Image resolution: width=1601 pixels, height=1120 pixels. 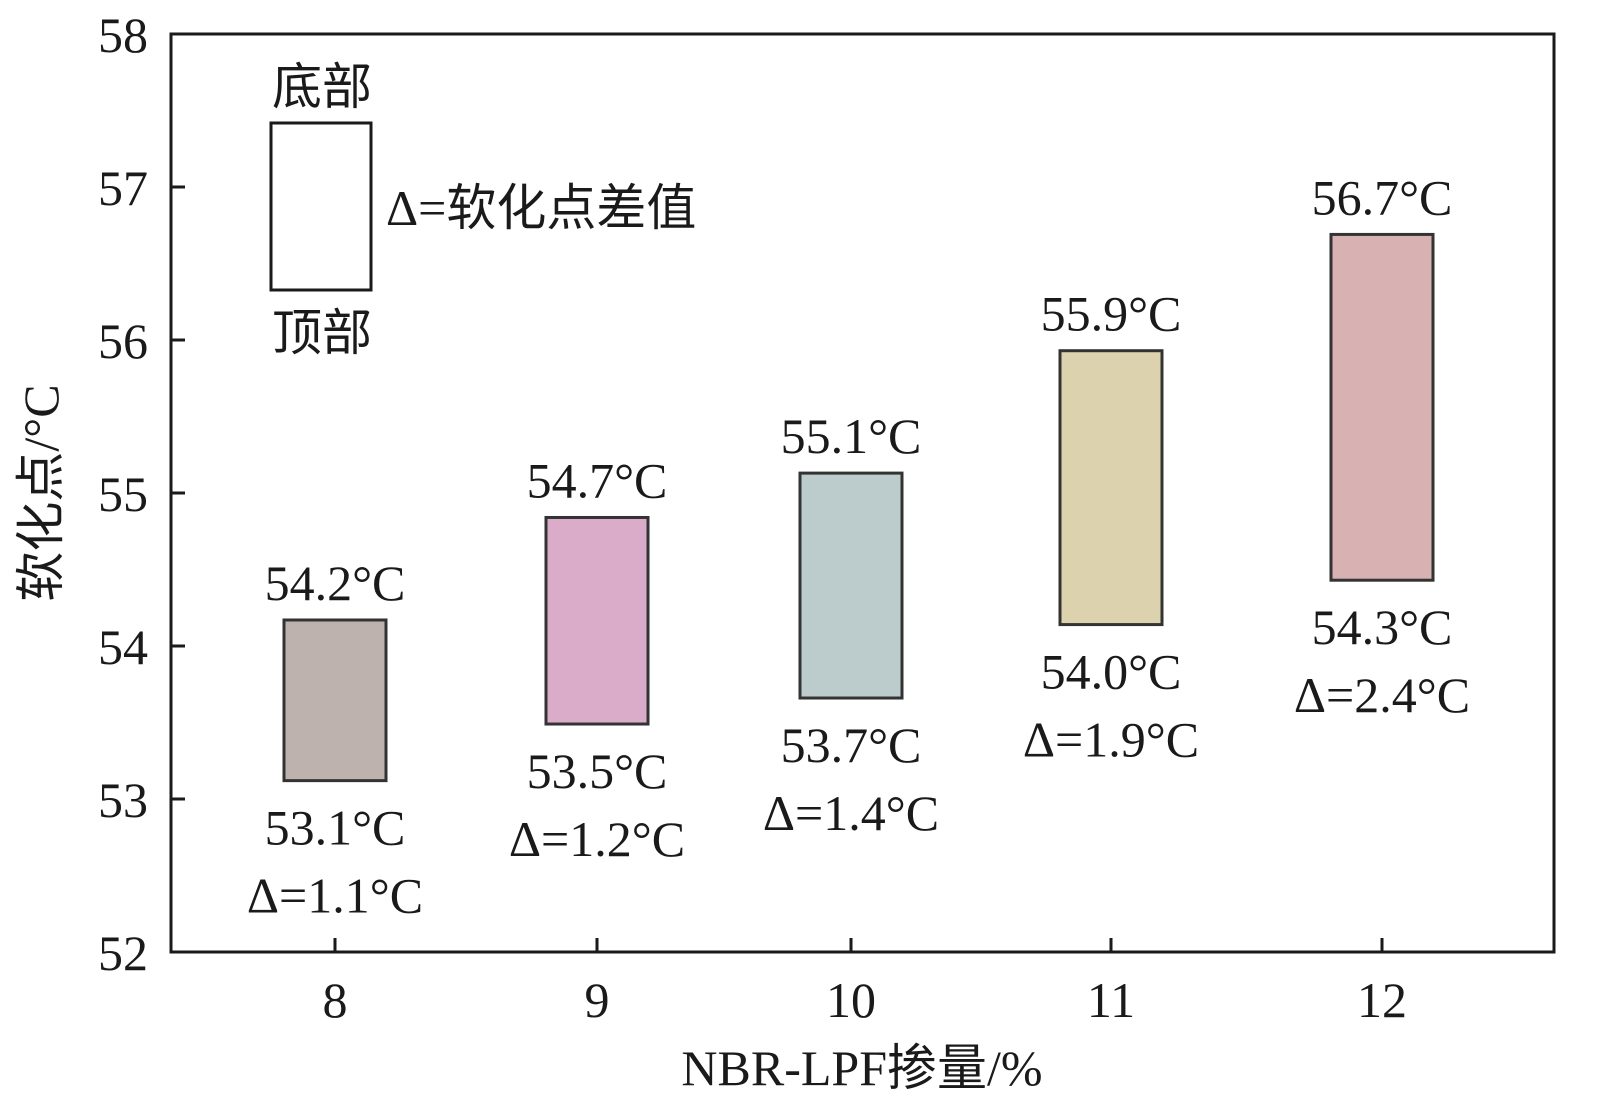 What do you see at coordinates (41, 492) in the screenshot?
I see `y-axis-title: 软化点/°C` at bounding box center [41, 492].